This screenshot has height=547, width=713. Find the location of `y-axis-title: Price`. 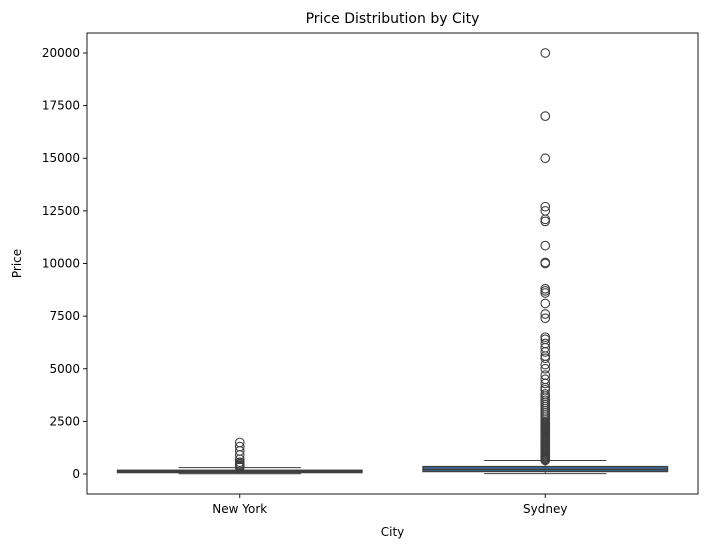

y-axis-title: Price is located at coordinates (17, 263).